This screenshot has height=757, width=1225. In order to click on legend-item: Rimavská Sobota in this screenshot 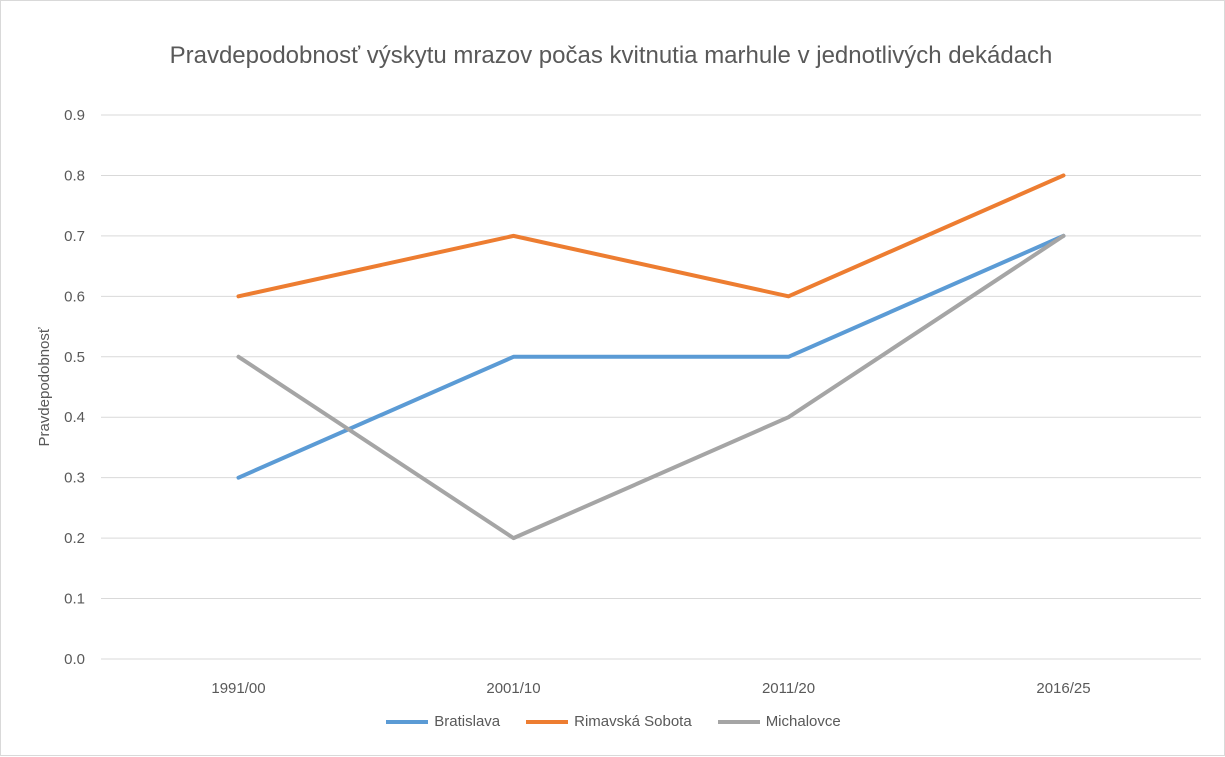, I will do `click(609, 721)`.